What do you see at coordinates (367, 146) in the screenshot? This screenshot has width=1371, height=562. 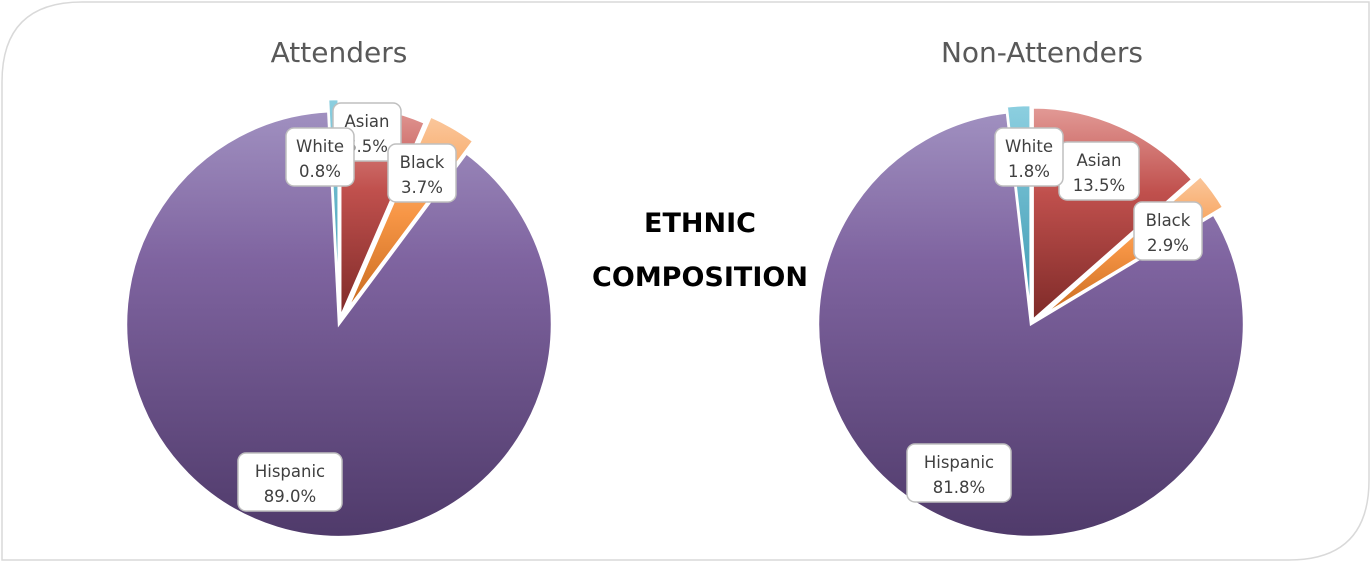 I see `data-label-value: 6.5%` at bounding box center [367, 146].